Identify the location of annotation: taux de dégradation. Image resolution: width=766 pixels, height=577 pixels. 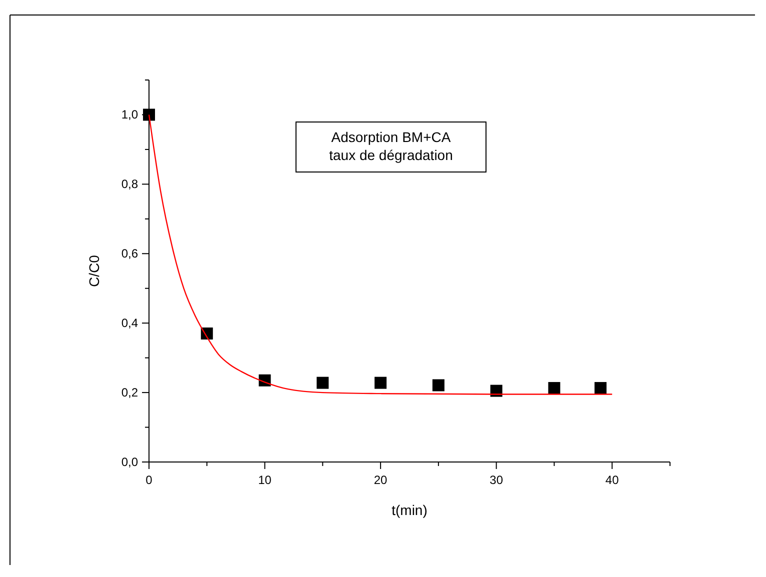
(391, 155).